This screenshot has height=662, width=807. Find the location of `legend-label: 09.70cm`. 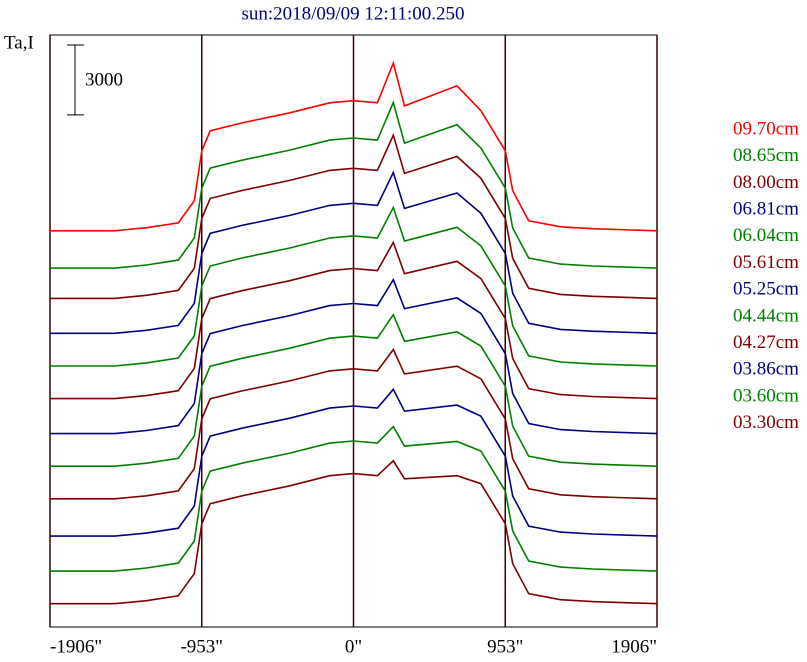

legend-label: 09.70cm is located at coordinates (766, 128).